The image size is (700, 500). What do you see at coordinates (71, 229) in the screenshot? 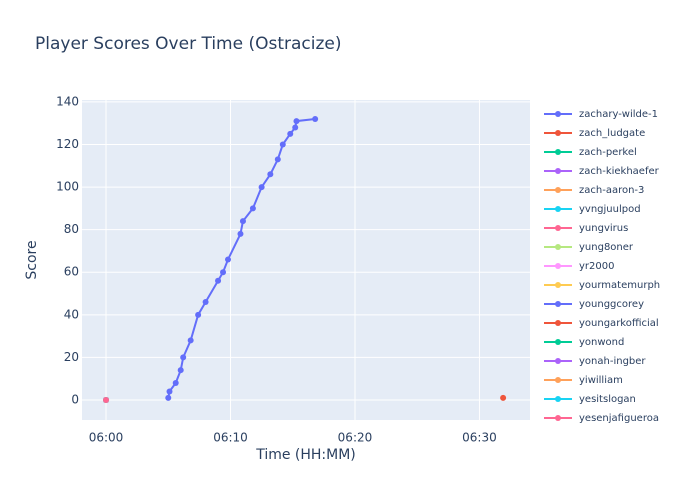
I see `y-tick-label: 80` at bounding box center [71, 229].